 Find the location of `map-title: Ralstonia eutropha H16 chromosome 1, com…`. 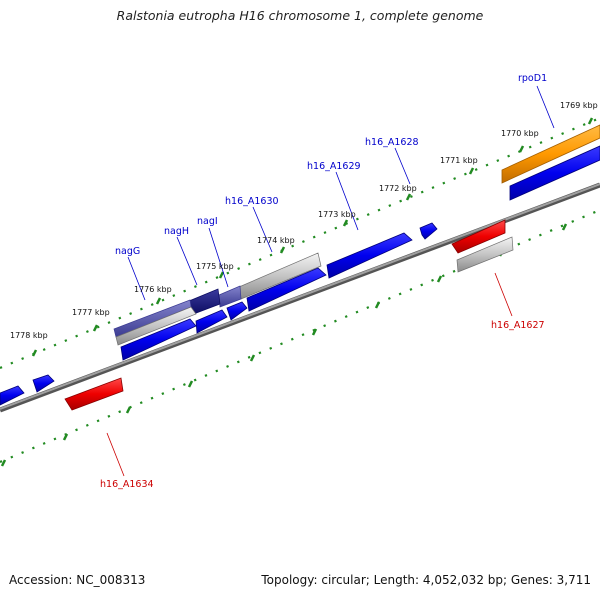

map-title: Ralstonia eutropha H16 chromosome 1, com… is located at coordinates (300, 15).